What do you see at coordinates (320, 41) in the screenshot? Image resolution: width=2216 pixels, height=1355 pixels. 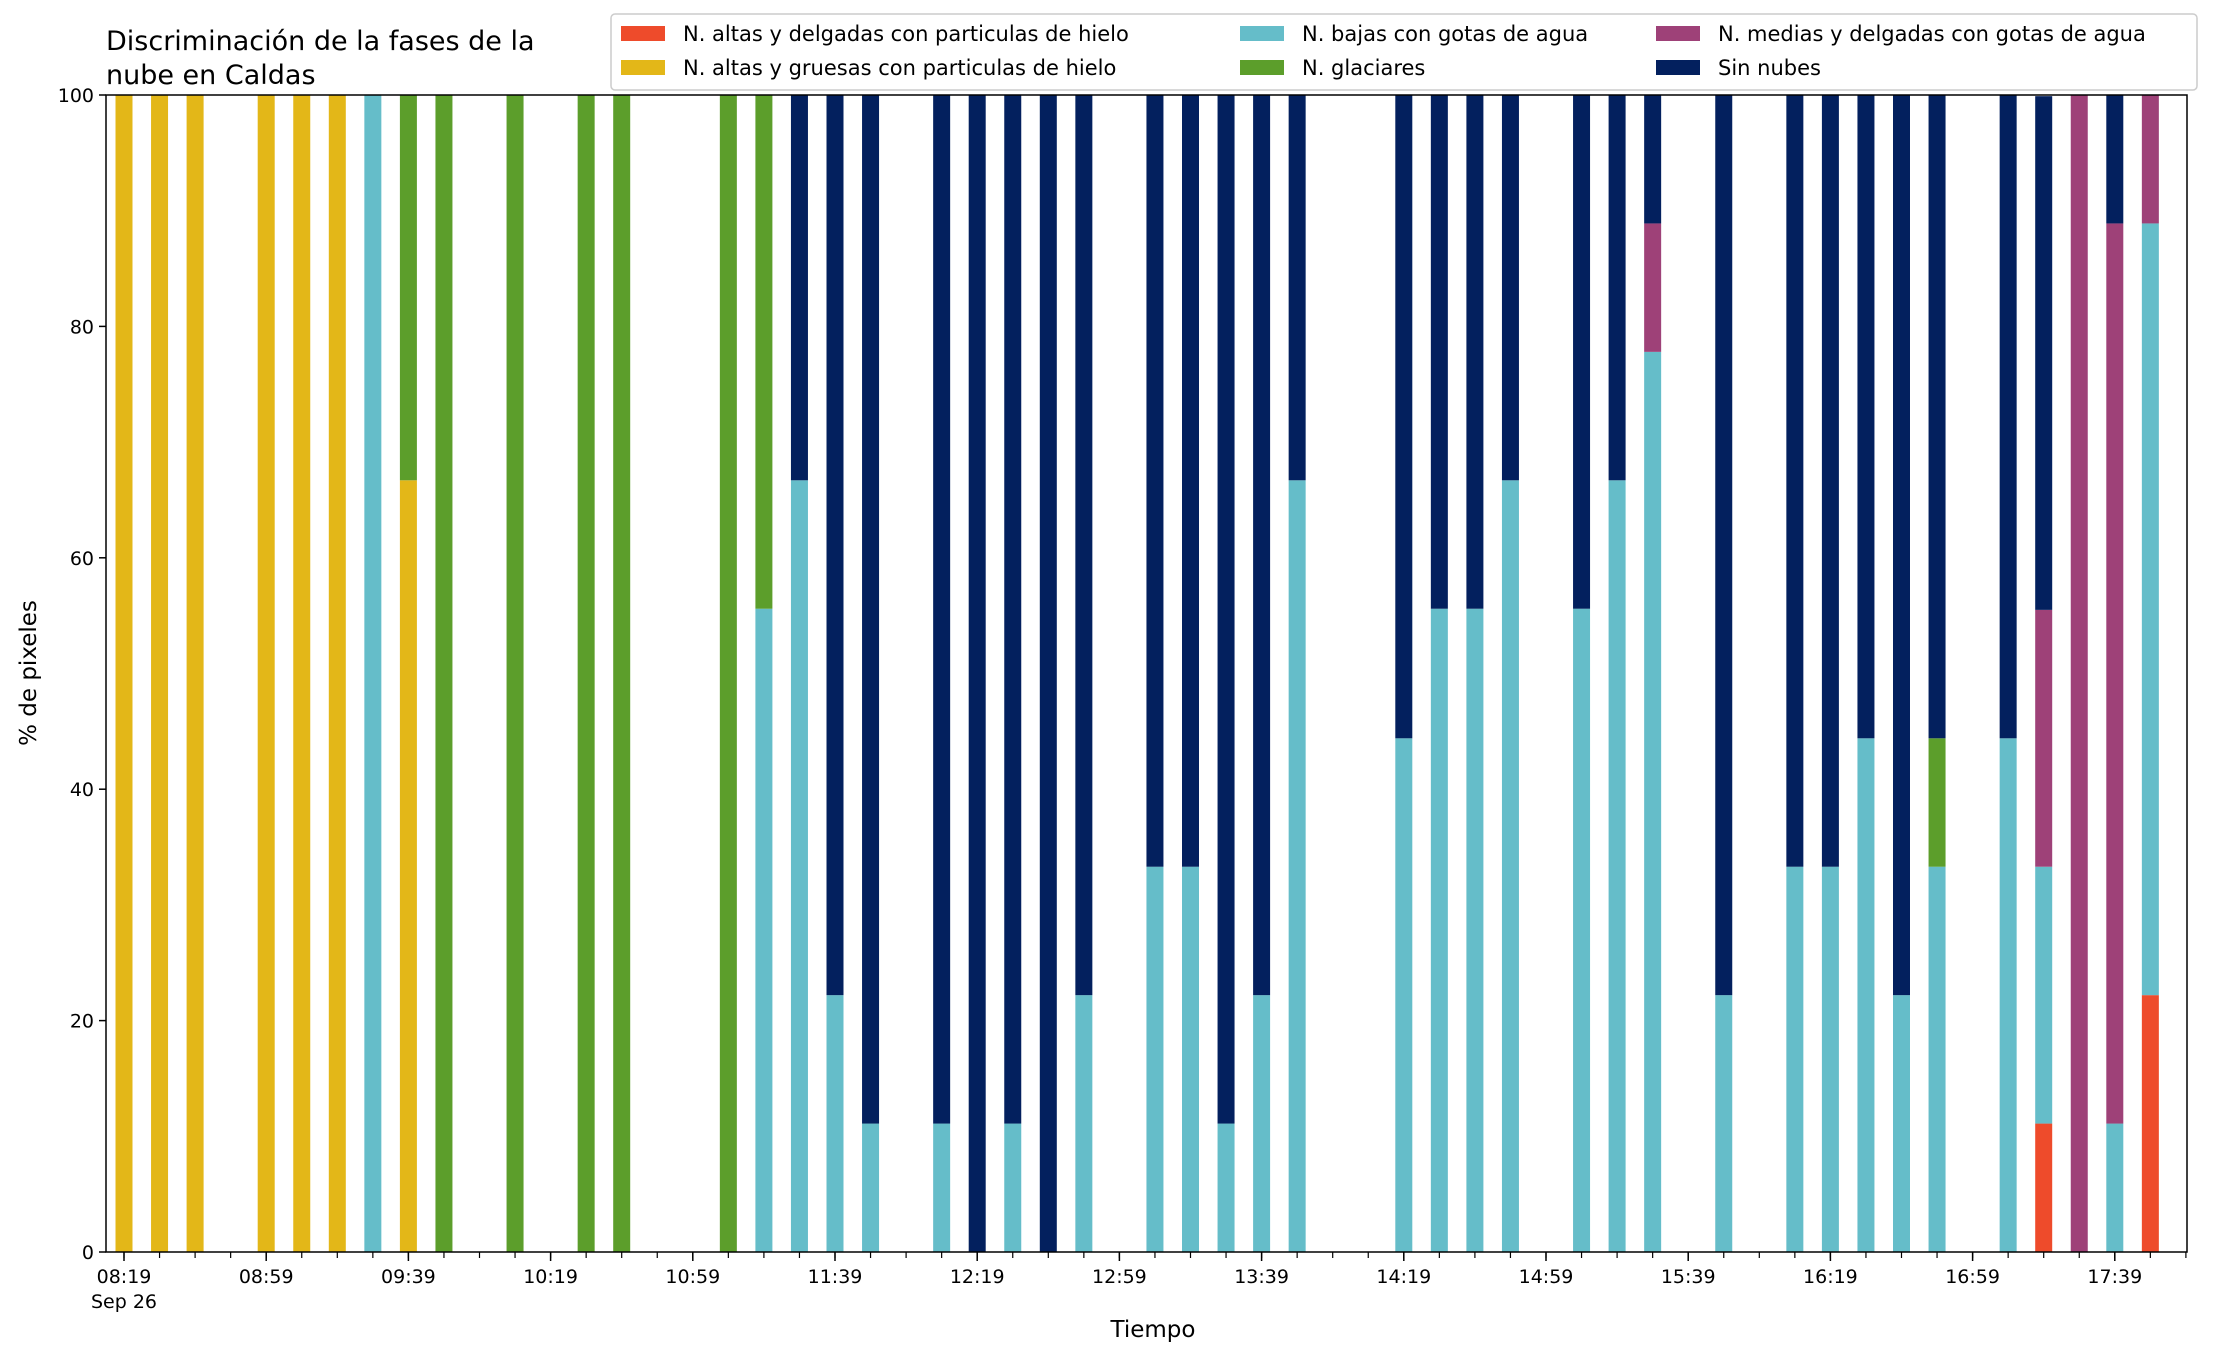 I see `chart-title-line-1: Discriminación de la fases de la` at bounding box center [320, 41].